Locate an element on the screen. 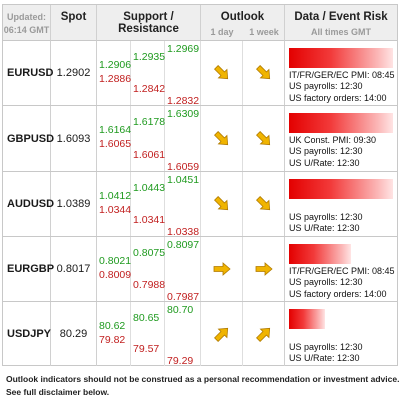 This screenshot has height=404, width=400. event-list: US payrolls: 12:30 US U/Rate: 12:30 is located at coordinates (342, 353).